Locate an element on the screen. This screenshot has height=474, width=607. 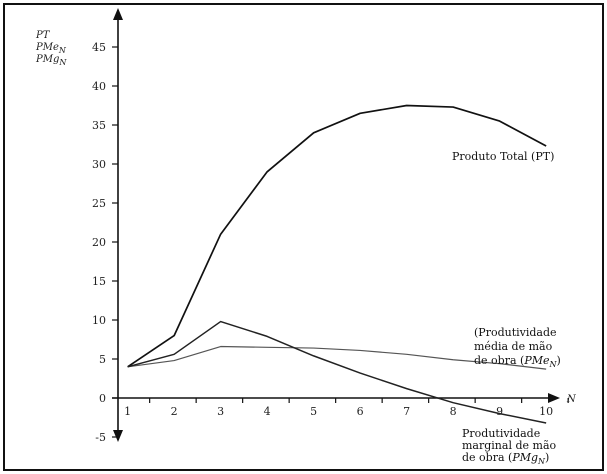
y-tick-label: -5 is located at coordinates (100, 437).